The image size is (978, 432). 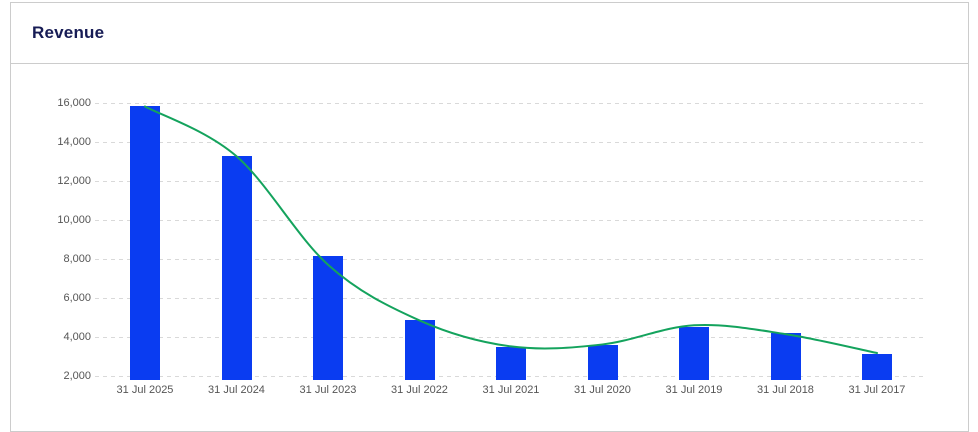 I want to click on x-axis-label: 31 Jul 2024, so click(x=236, y=390).